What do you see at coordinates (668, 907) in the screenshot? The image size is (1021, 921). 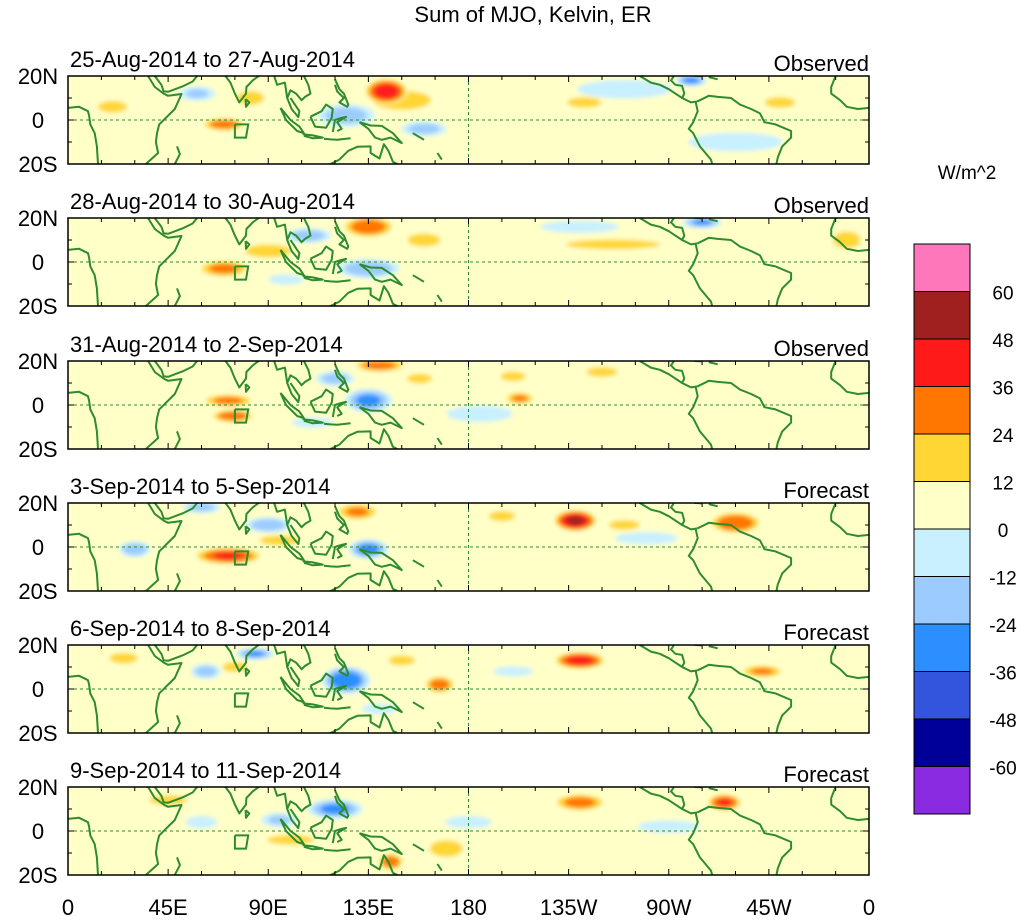 I see `x-tick-label: 90W` at bounding box center [668, 907].